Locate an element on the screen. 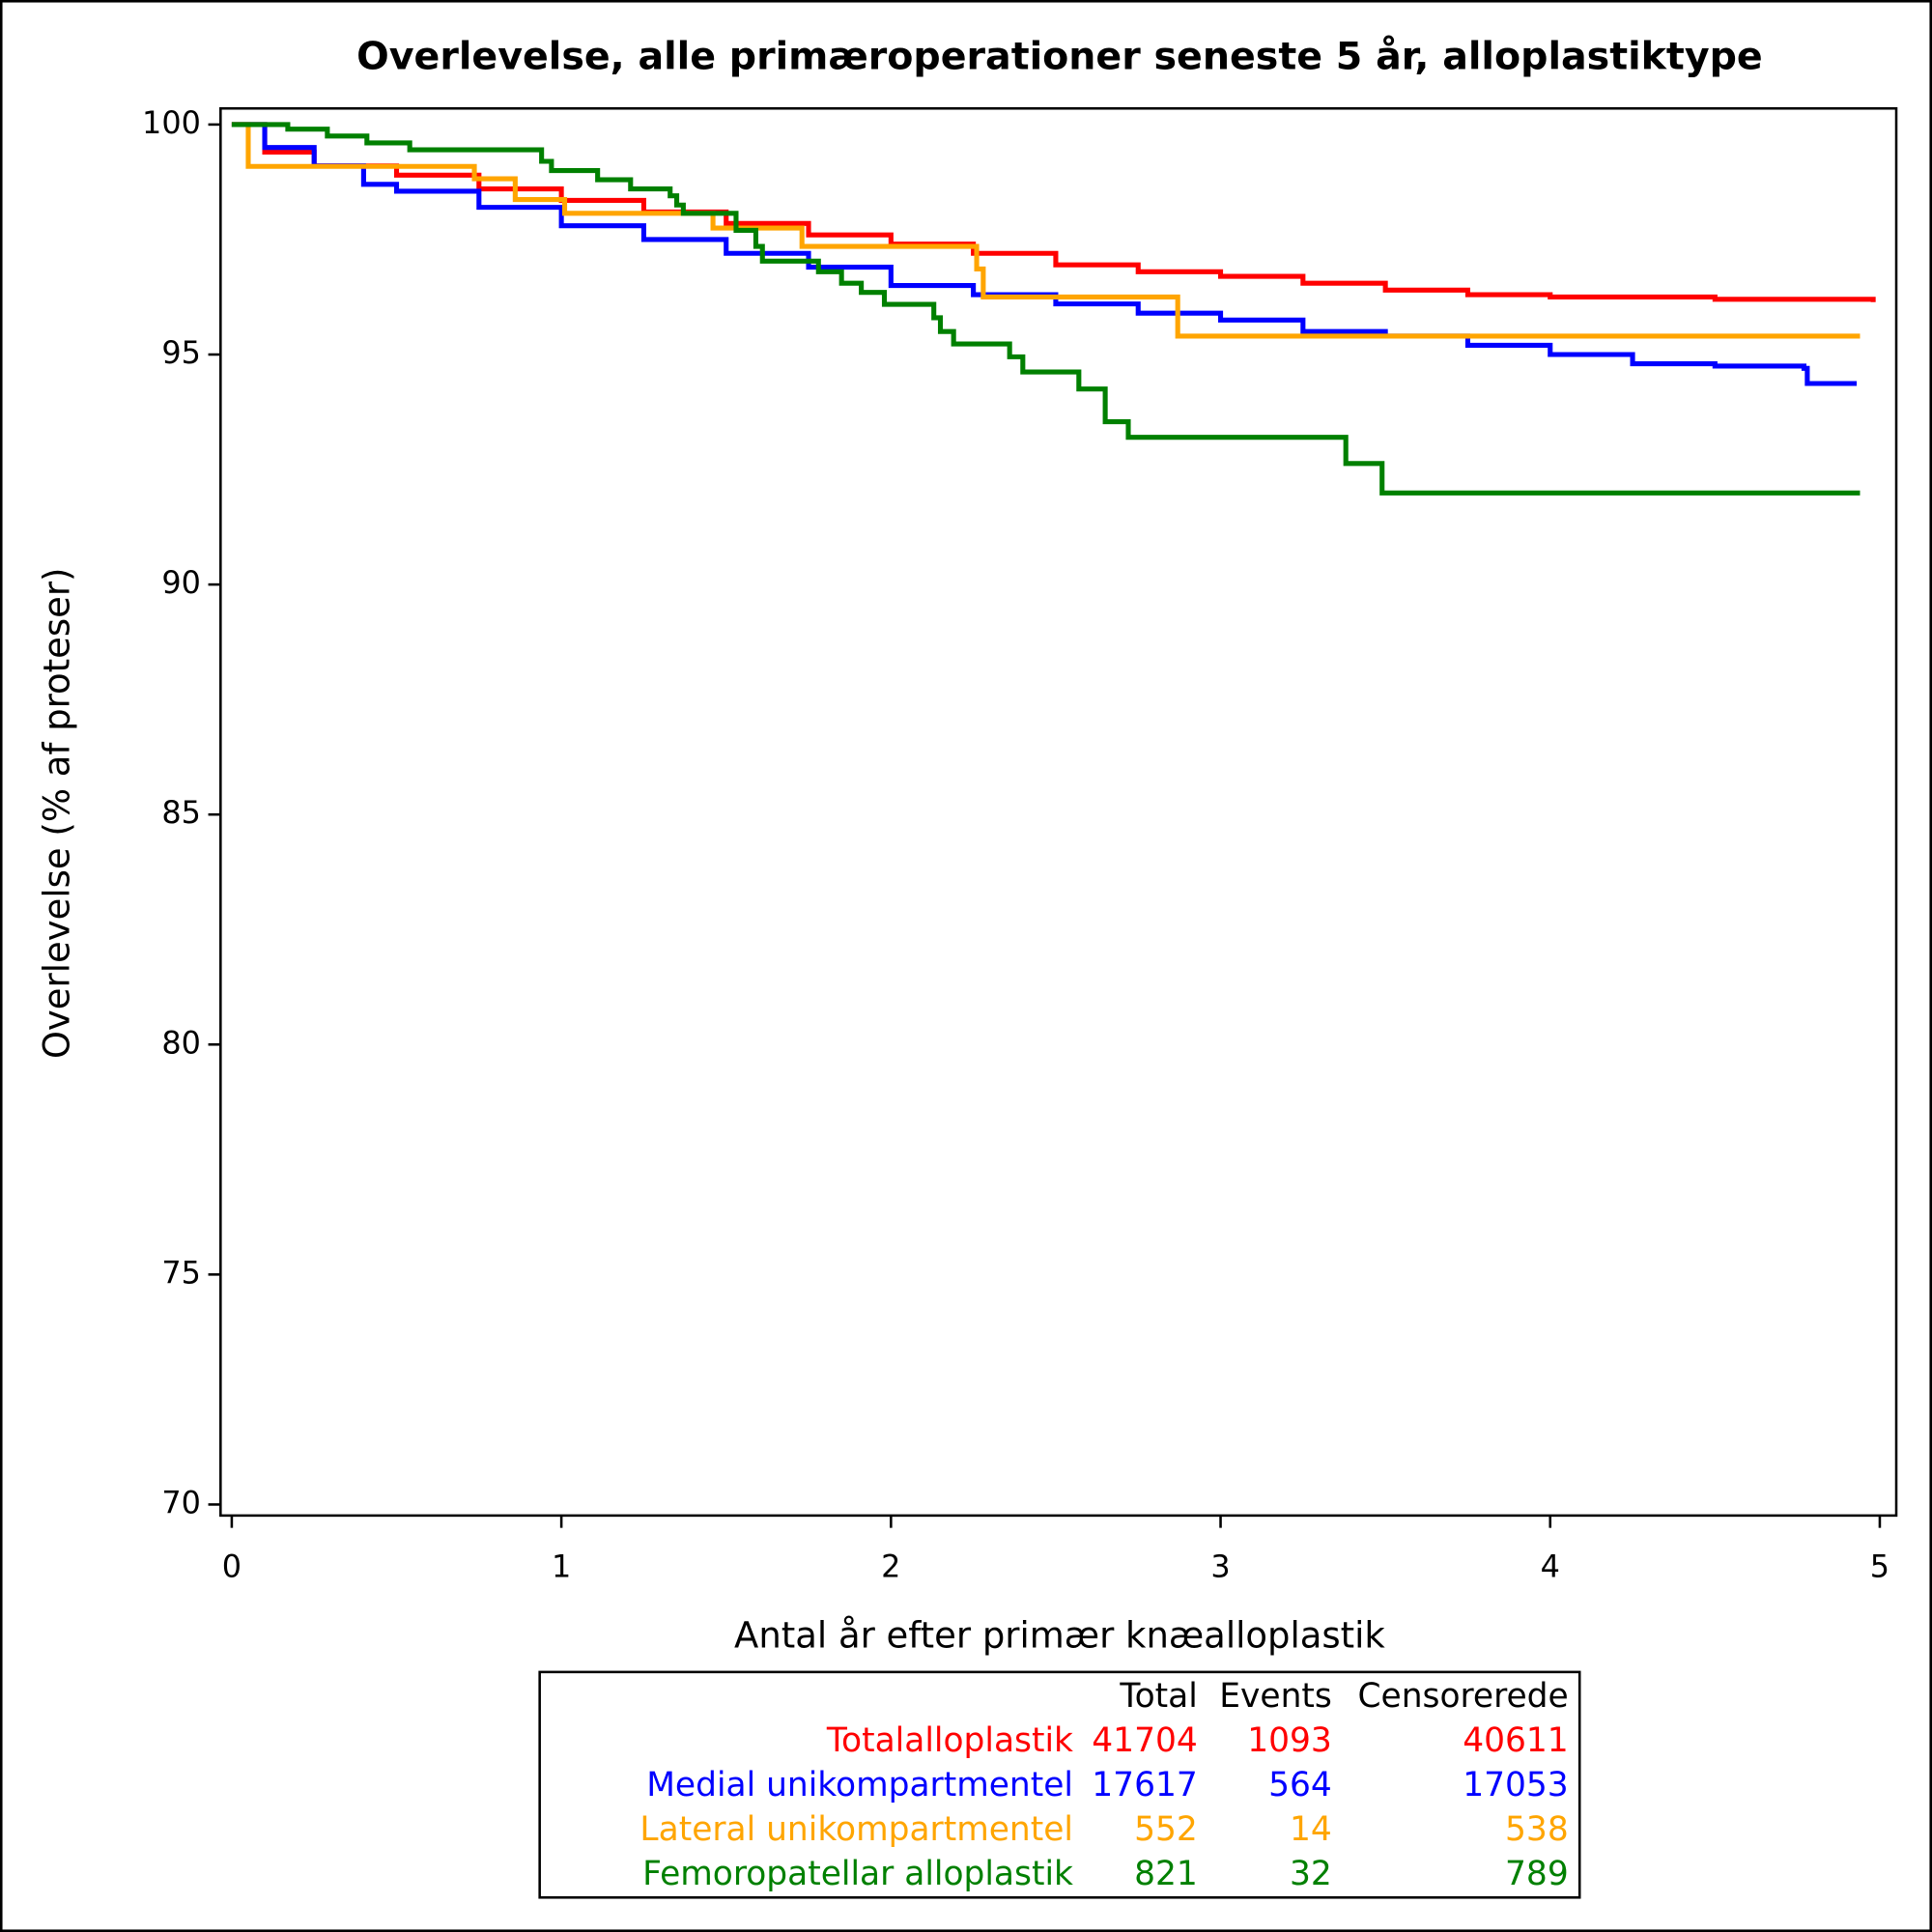  legend-total: 552 is located at coordinates (1166, 1829).